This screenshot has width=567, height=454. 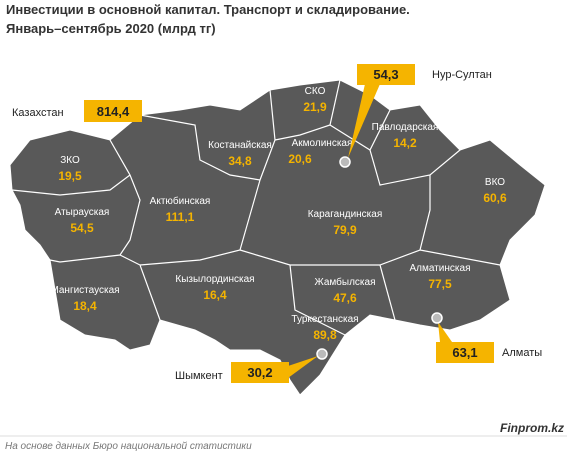 I want to click on region-value: 34,8, so click(x=240, y=161).